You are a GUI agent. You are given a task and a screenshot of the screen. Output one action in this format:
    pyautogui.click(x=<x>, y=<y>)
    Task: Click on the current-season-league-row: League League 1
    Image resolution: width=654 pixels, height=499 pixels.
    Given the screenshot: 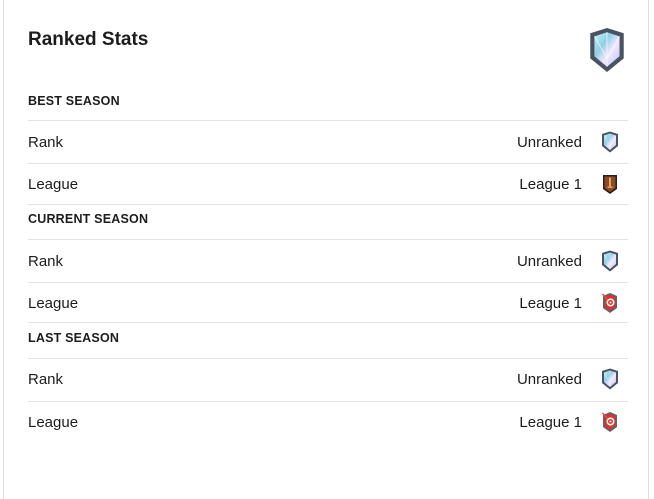 What is the action you would take?
    pyautogui.click(x=328, y=303)
    